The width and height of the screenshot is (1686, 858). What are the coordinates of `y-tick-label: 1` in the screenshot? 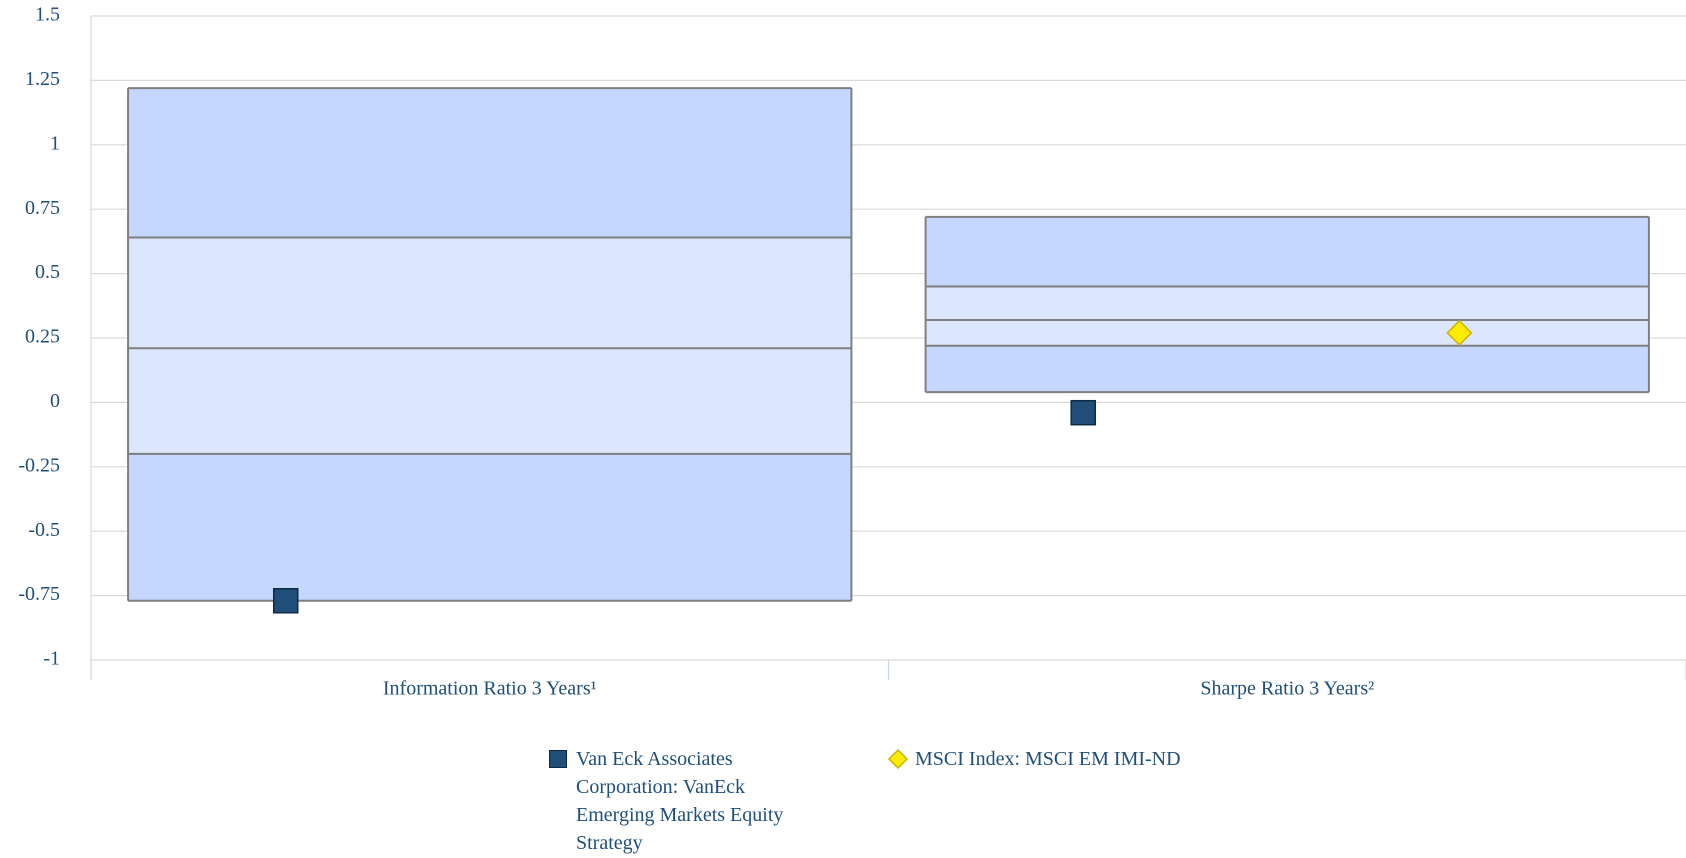 It's located at (55, 143).